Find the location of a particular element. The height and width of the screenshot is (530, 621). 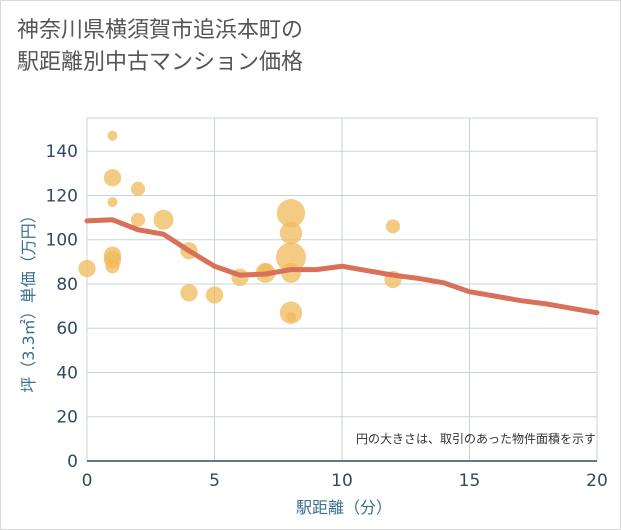

x-tick-label-20: 20 is located at coordinates (597, 481).